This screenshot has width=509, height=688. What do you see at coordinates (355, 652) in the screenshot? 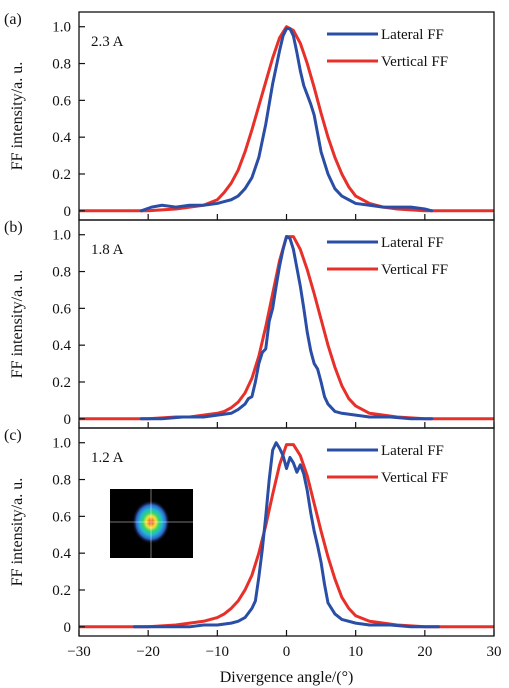
I see `x-tick-label: 10` at bounding box center [355, 652].